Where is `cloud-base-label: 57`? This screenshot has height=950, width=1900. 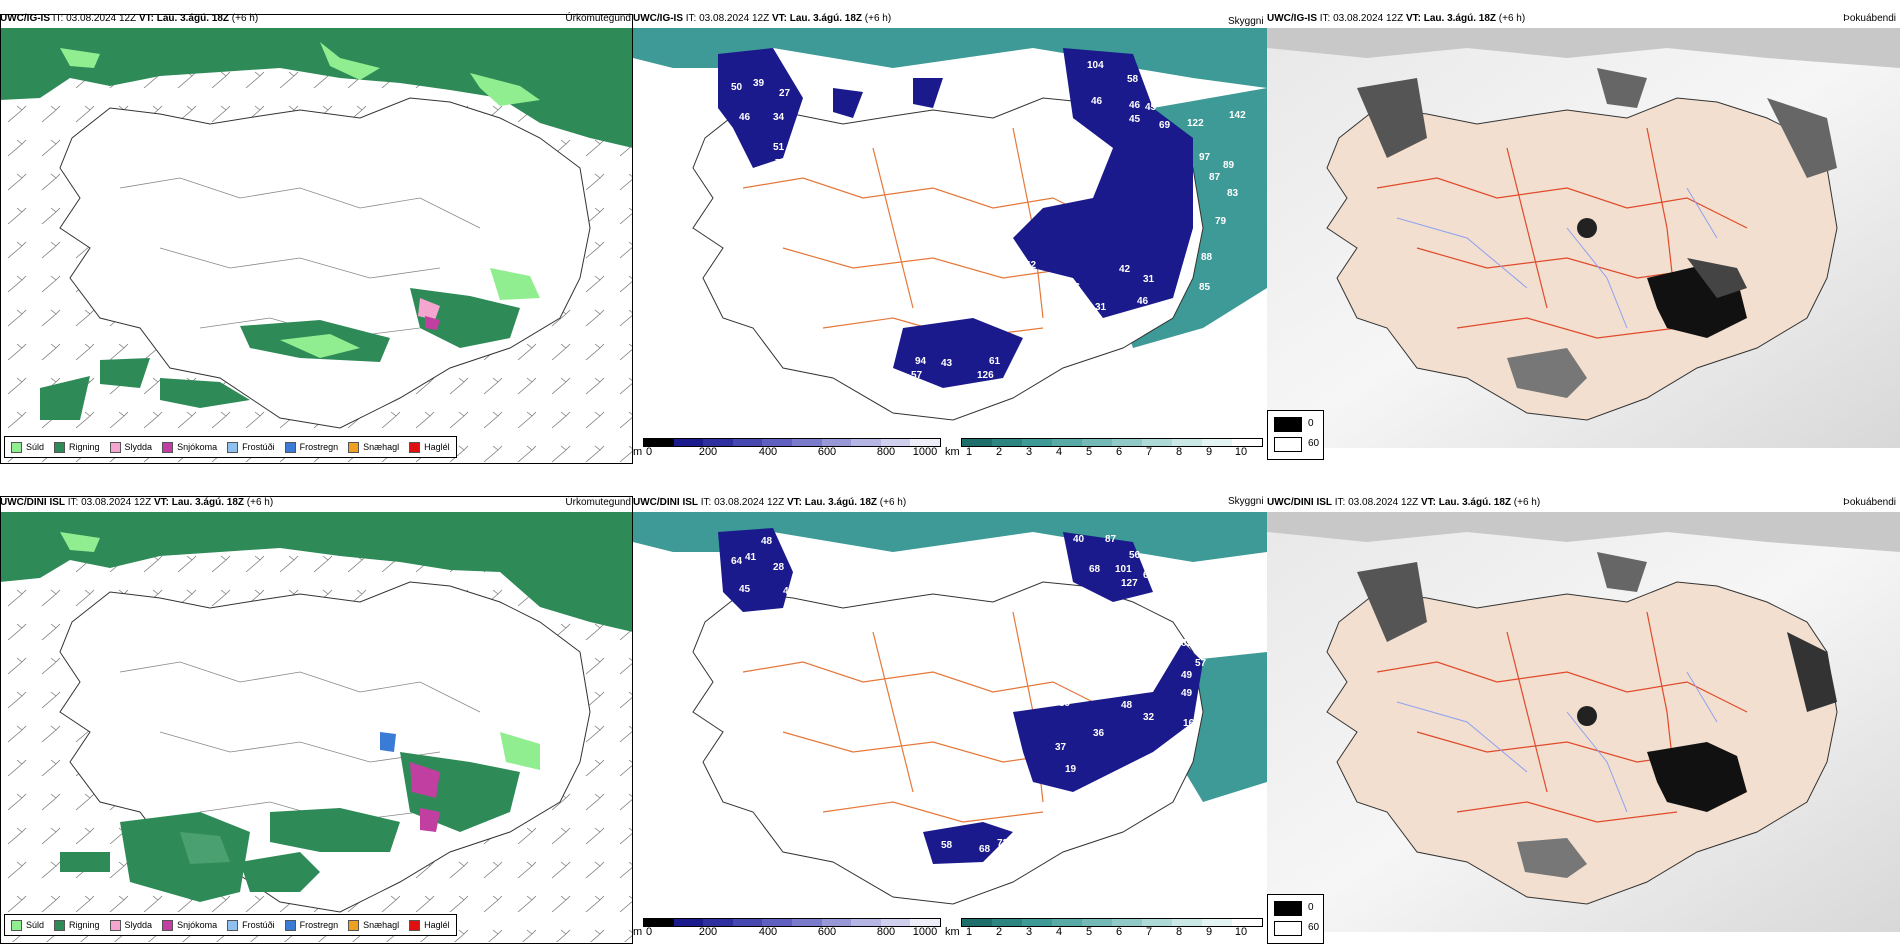 cloud-base-label: 57 is located at coordinates (1201, 663).